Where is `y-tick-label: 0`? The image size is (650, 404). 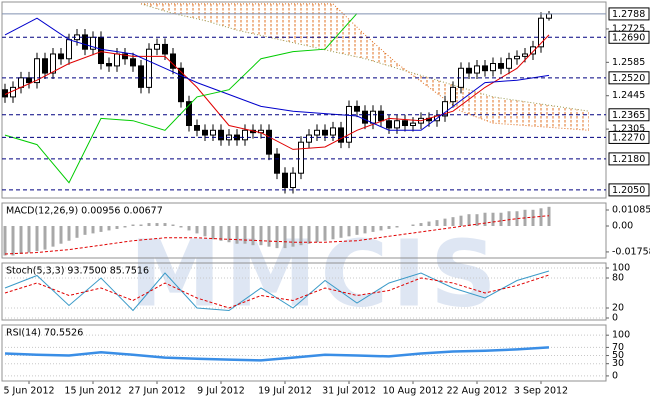 y-tick-label: 0 is located at coordinates (615, 375).